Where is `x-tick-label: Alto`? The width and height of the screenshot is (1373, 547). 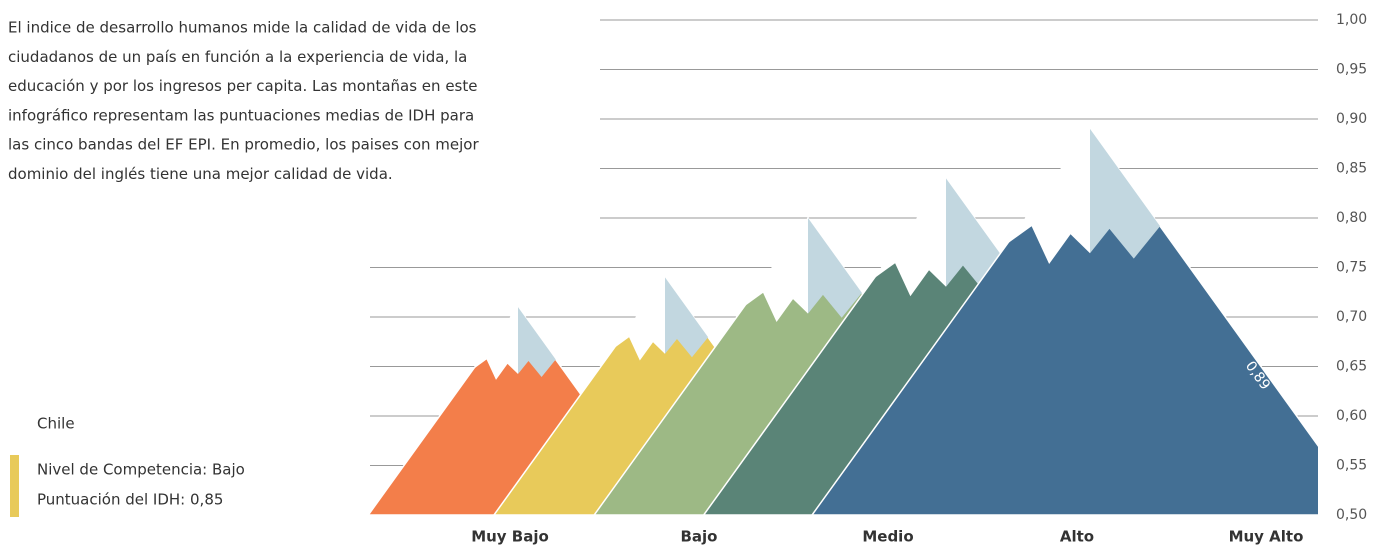 x-tick-label: Alto is located at coordinates (1077, 537).